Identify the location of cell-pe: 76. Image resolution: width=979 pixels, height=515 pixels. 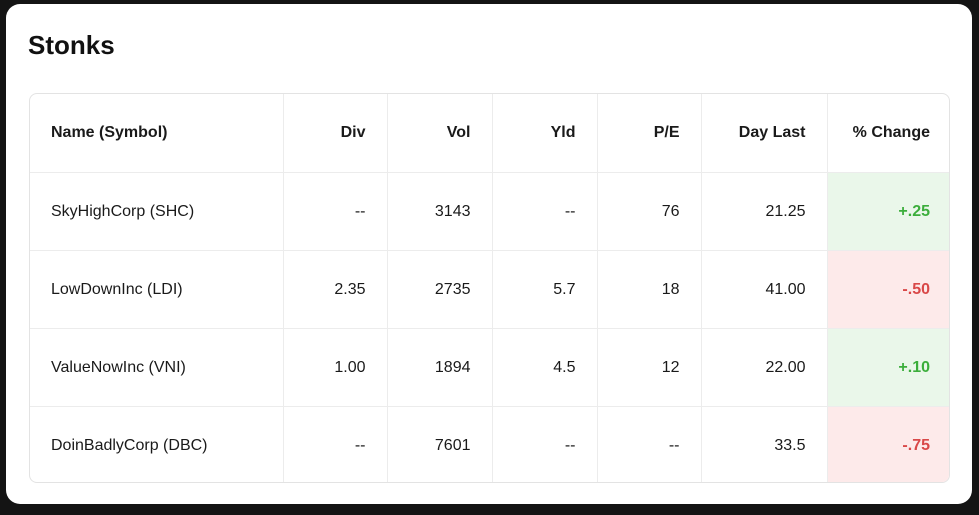
(649, 211).